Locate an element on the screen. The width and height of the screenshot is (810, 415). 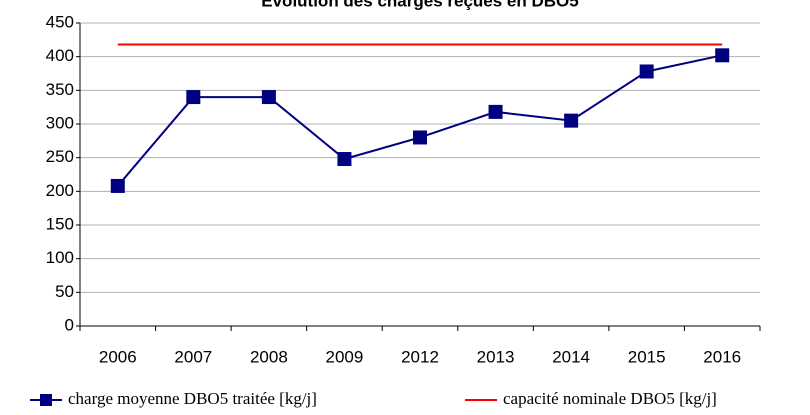
y-tick-label: 300 is located at coordinates (60, 122).